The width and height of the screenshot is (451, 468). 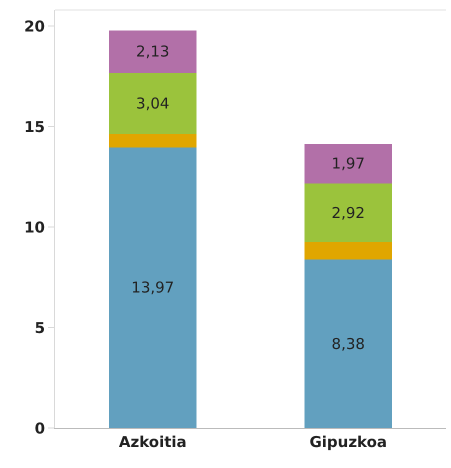 I want to click on data-label: 1,97, so click(x=348, y=163).